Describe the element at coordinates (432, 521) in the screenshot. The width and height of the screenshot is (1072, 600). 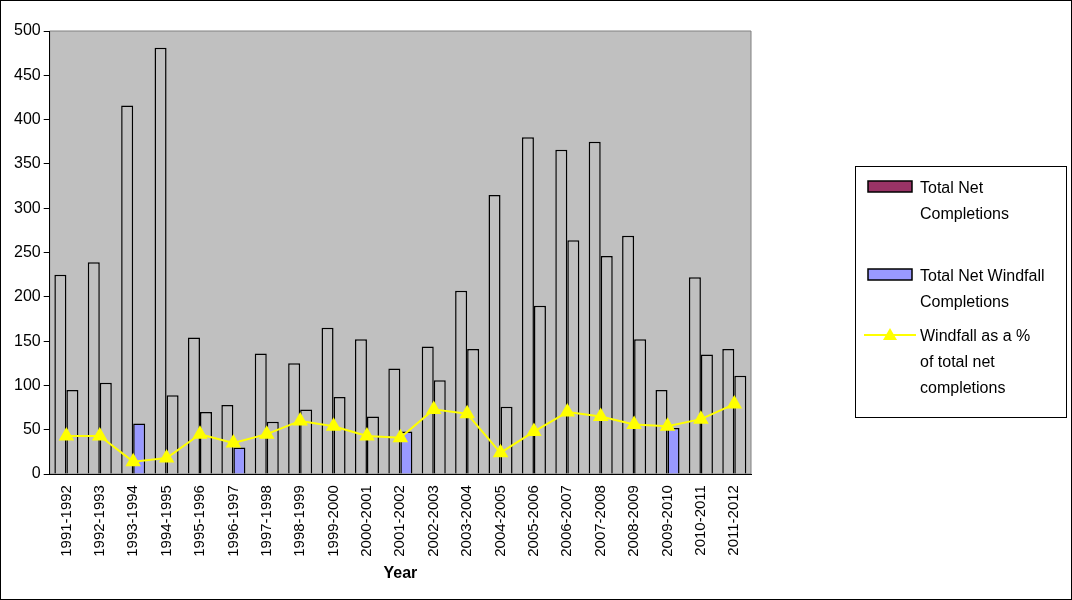
I see `x-tick-label: 2002-2003` at that location.